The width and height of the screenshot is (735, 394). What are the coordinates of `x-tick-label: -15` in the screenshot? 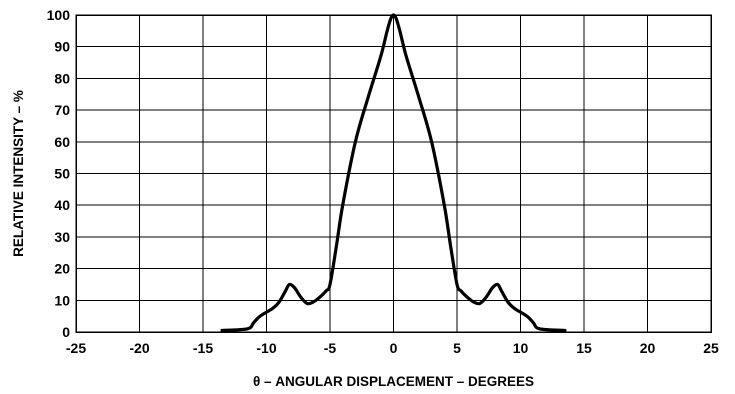 It's located at (203, 348).